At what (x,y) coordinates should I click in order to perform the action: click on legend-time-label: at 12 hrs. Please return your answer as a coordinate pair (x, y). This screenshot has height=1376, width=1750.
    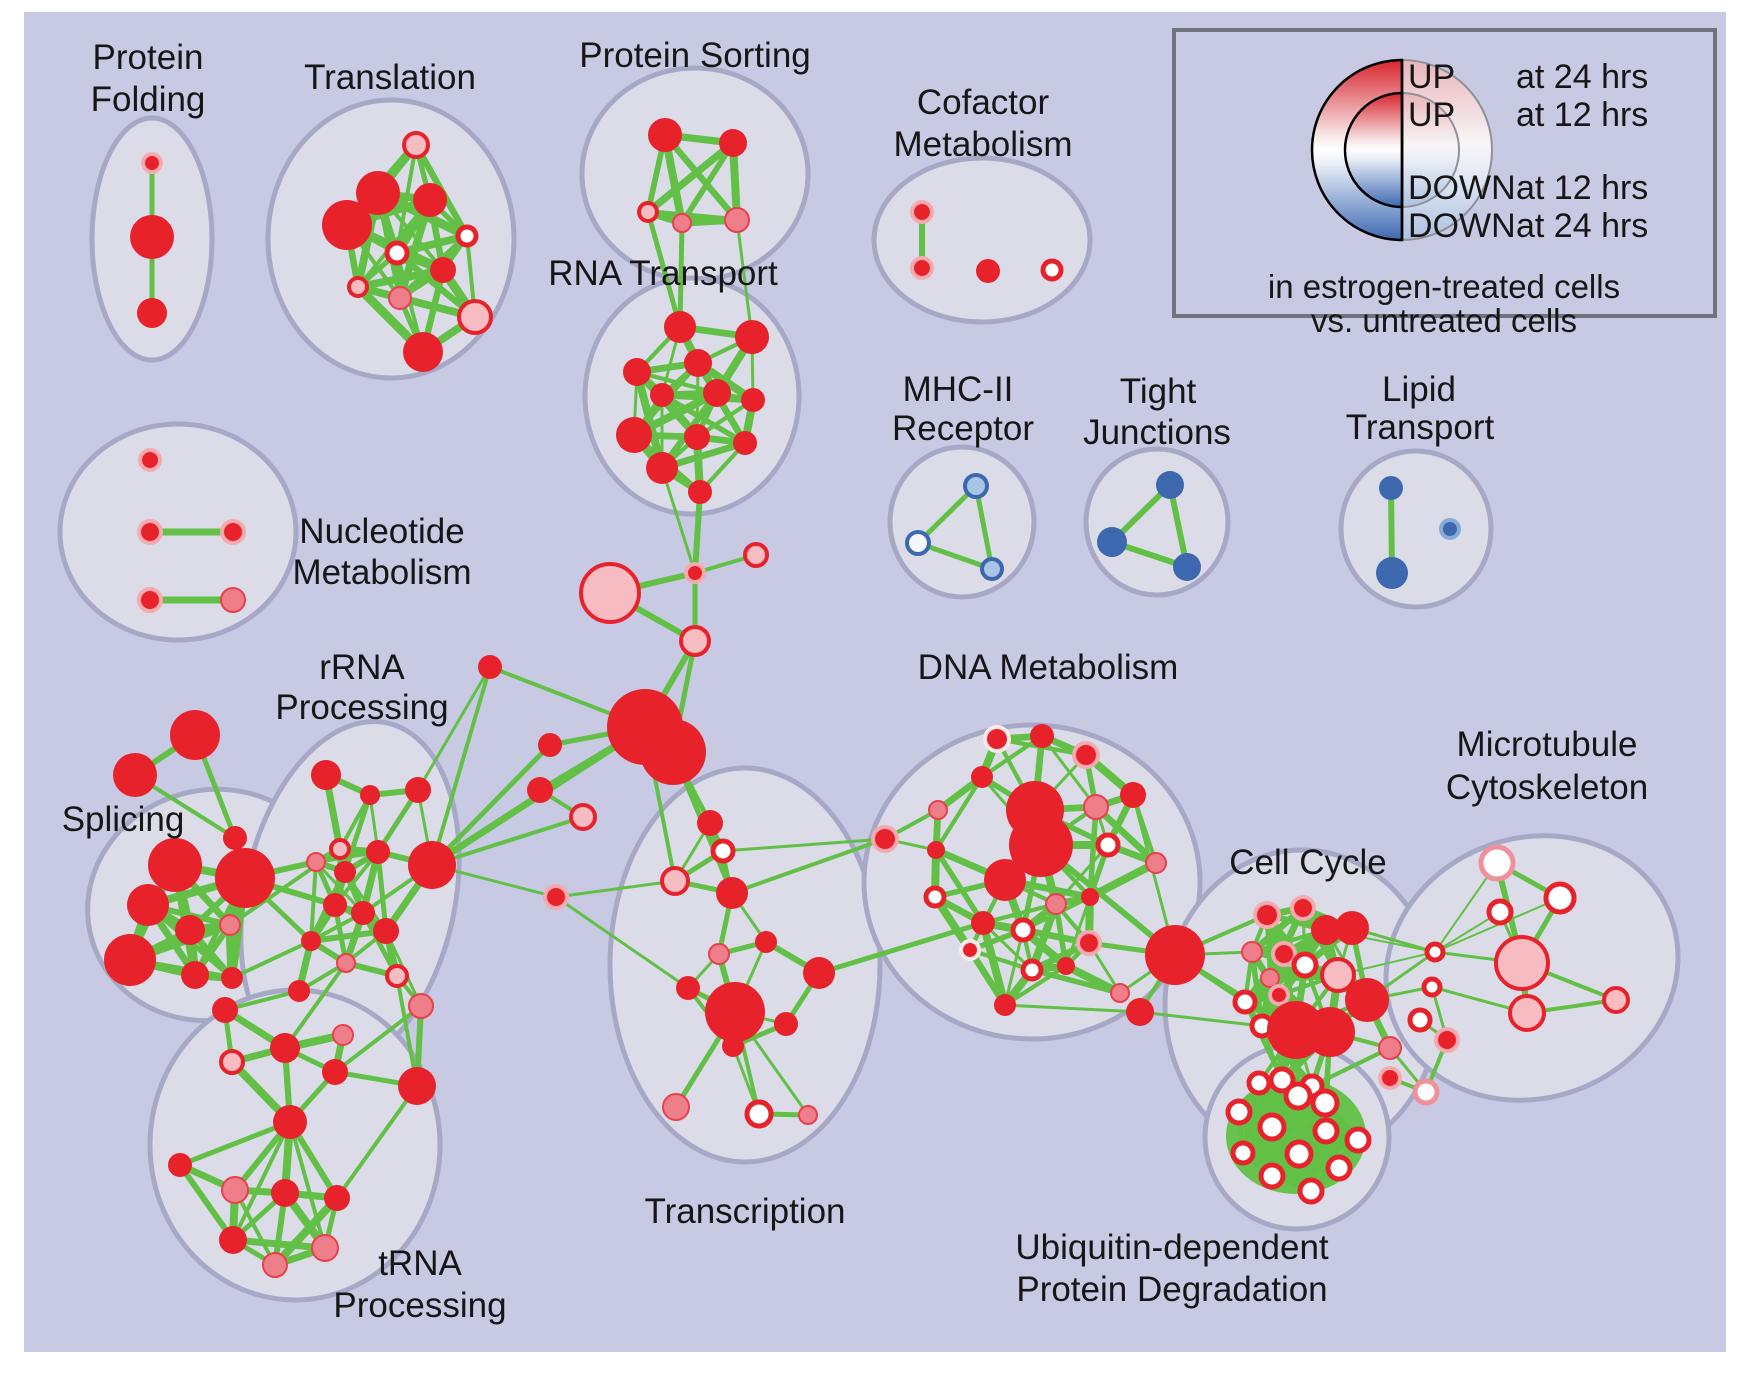
    Looking at the image, I should click on (1582, 188).